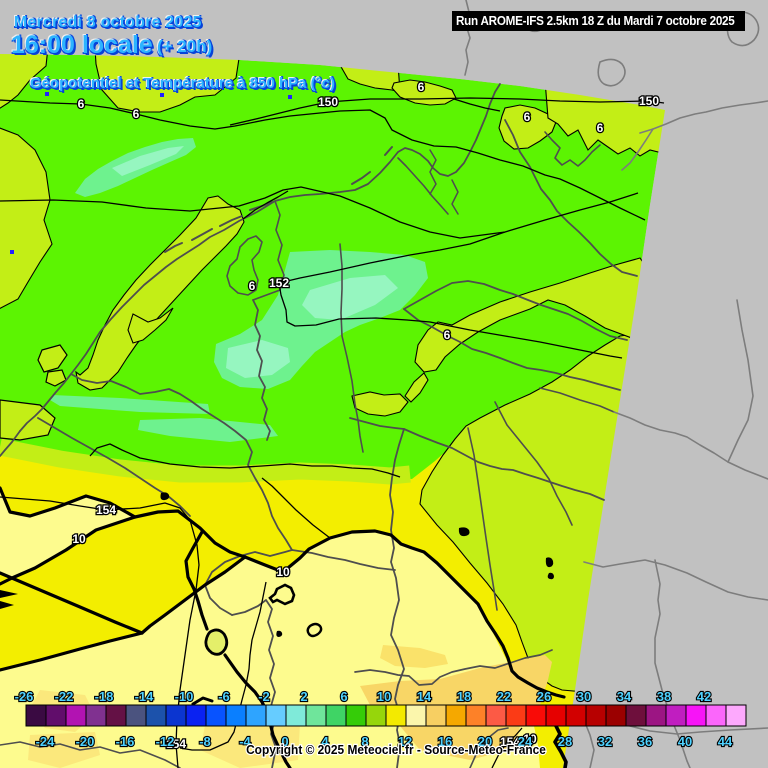 The image size is (768, 768). I want to click on svg-text: -24, so click(46, 741).